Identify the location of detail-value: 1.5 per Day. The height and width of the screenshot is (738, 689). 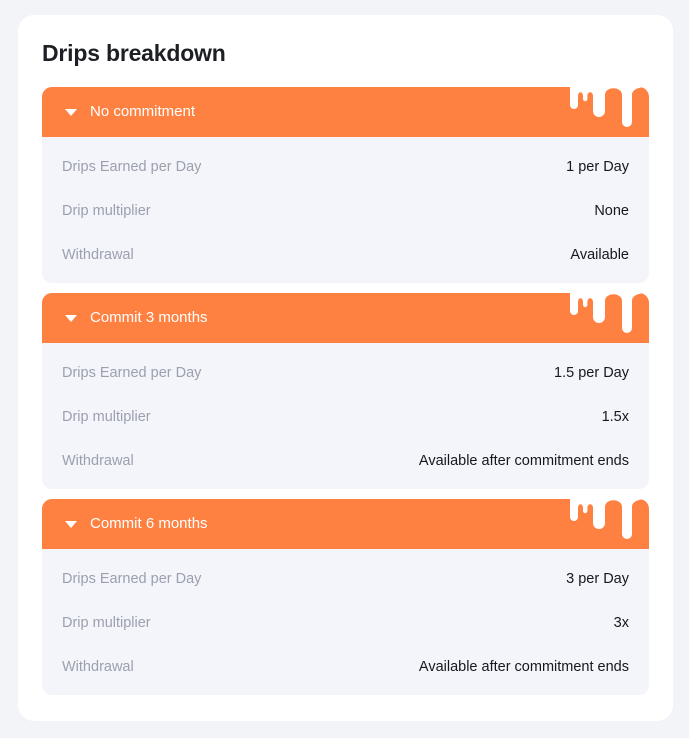
(591, 373).